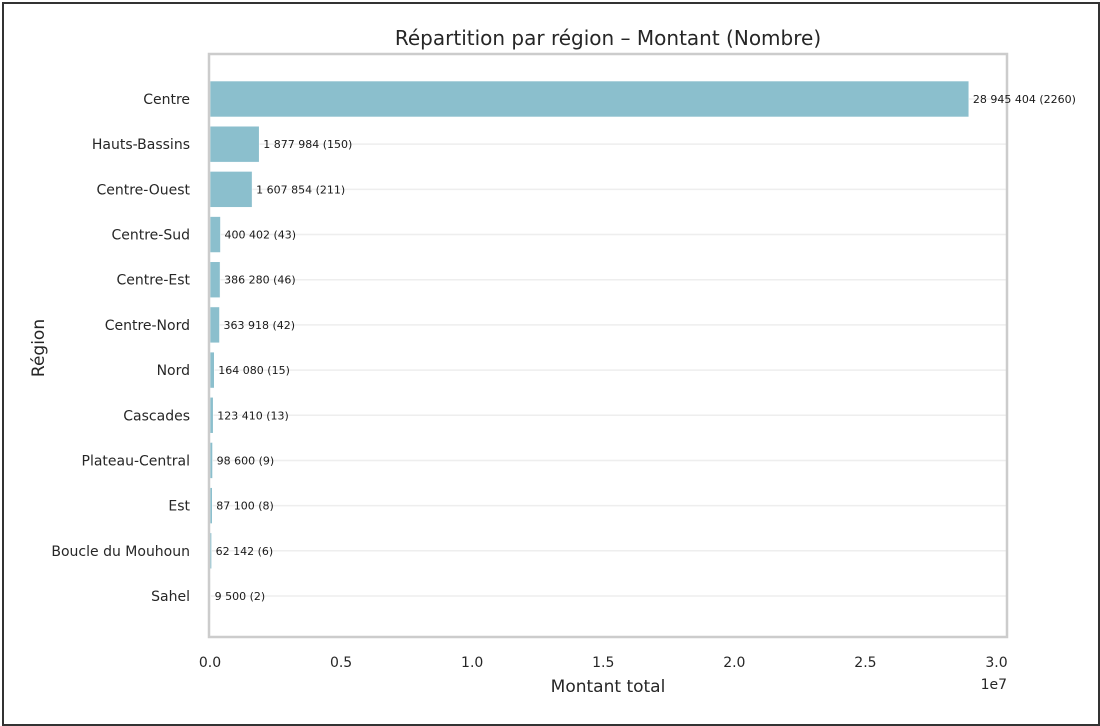 This screenshot has width=1100, height=726. I want to click on data-label: 123 410 (13), so click(253, 415).